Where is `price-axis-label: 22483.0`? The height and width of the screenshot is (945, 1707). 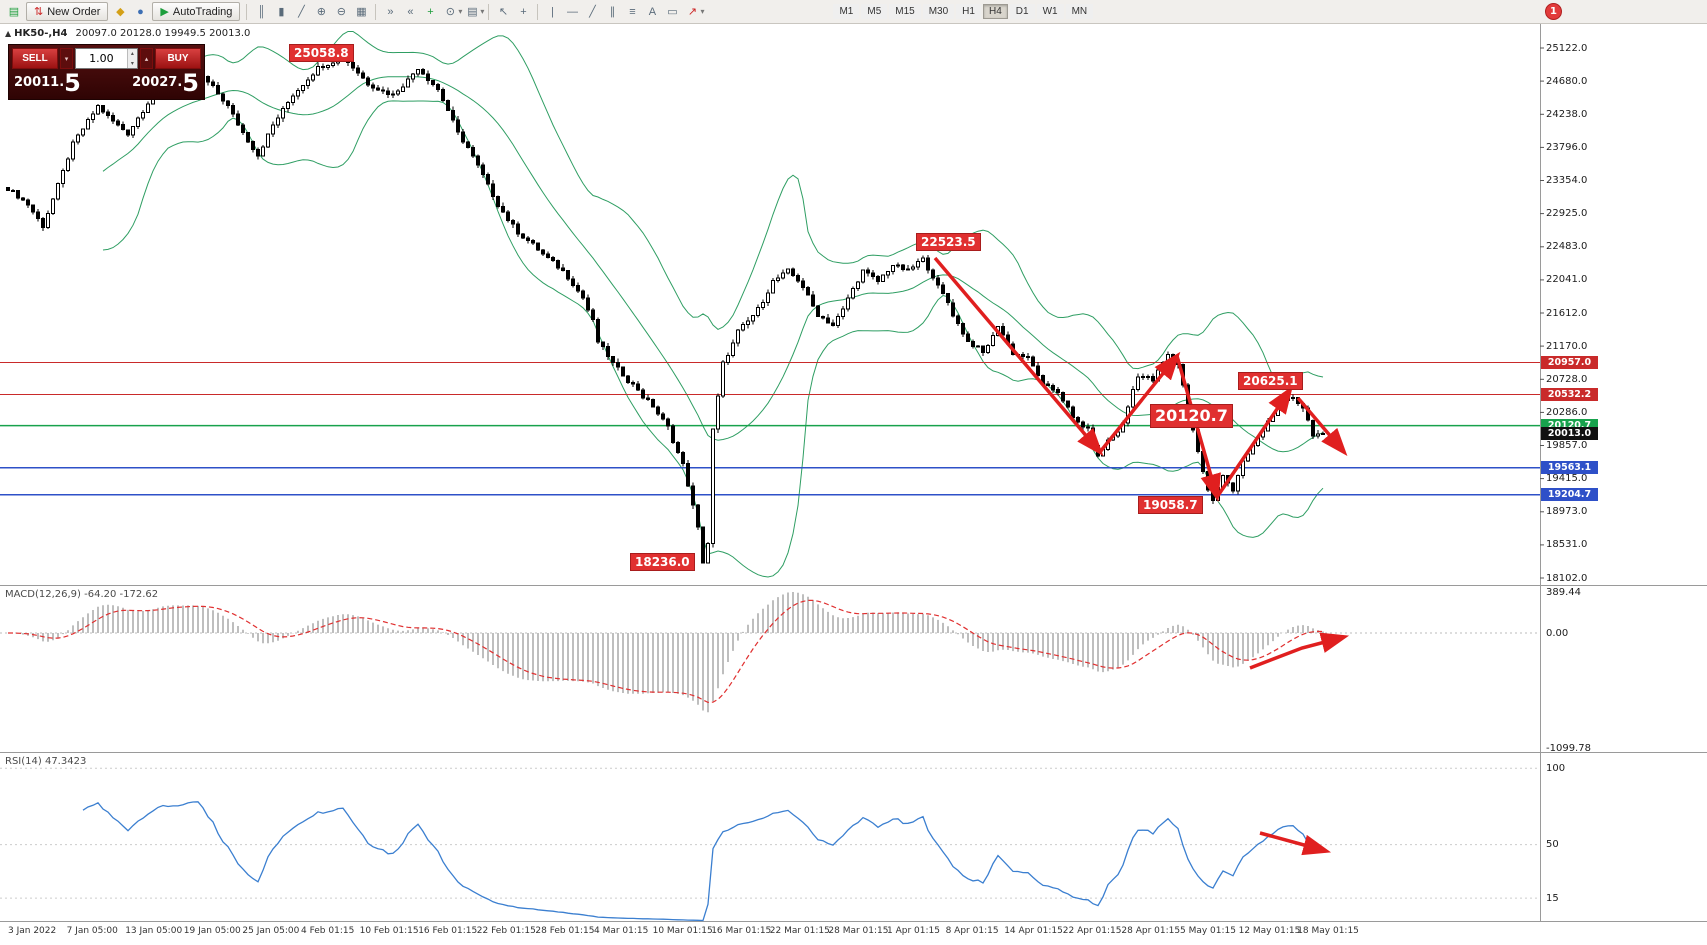
price-axis-label: 22483.0 is located at coordinates (1567, 247).